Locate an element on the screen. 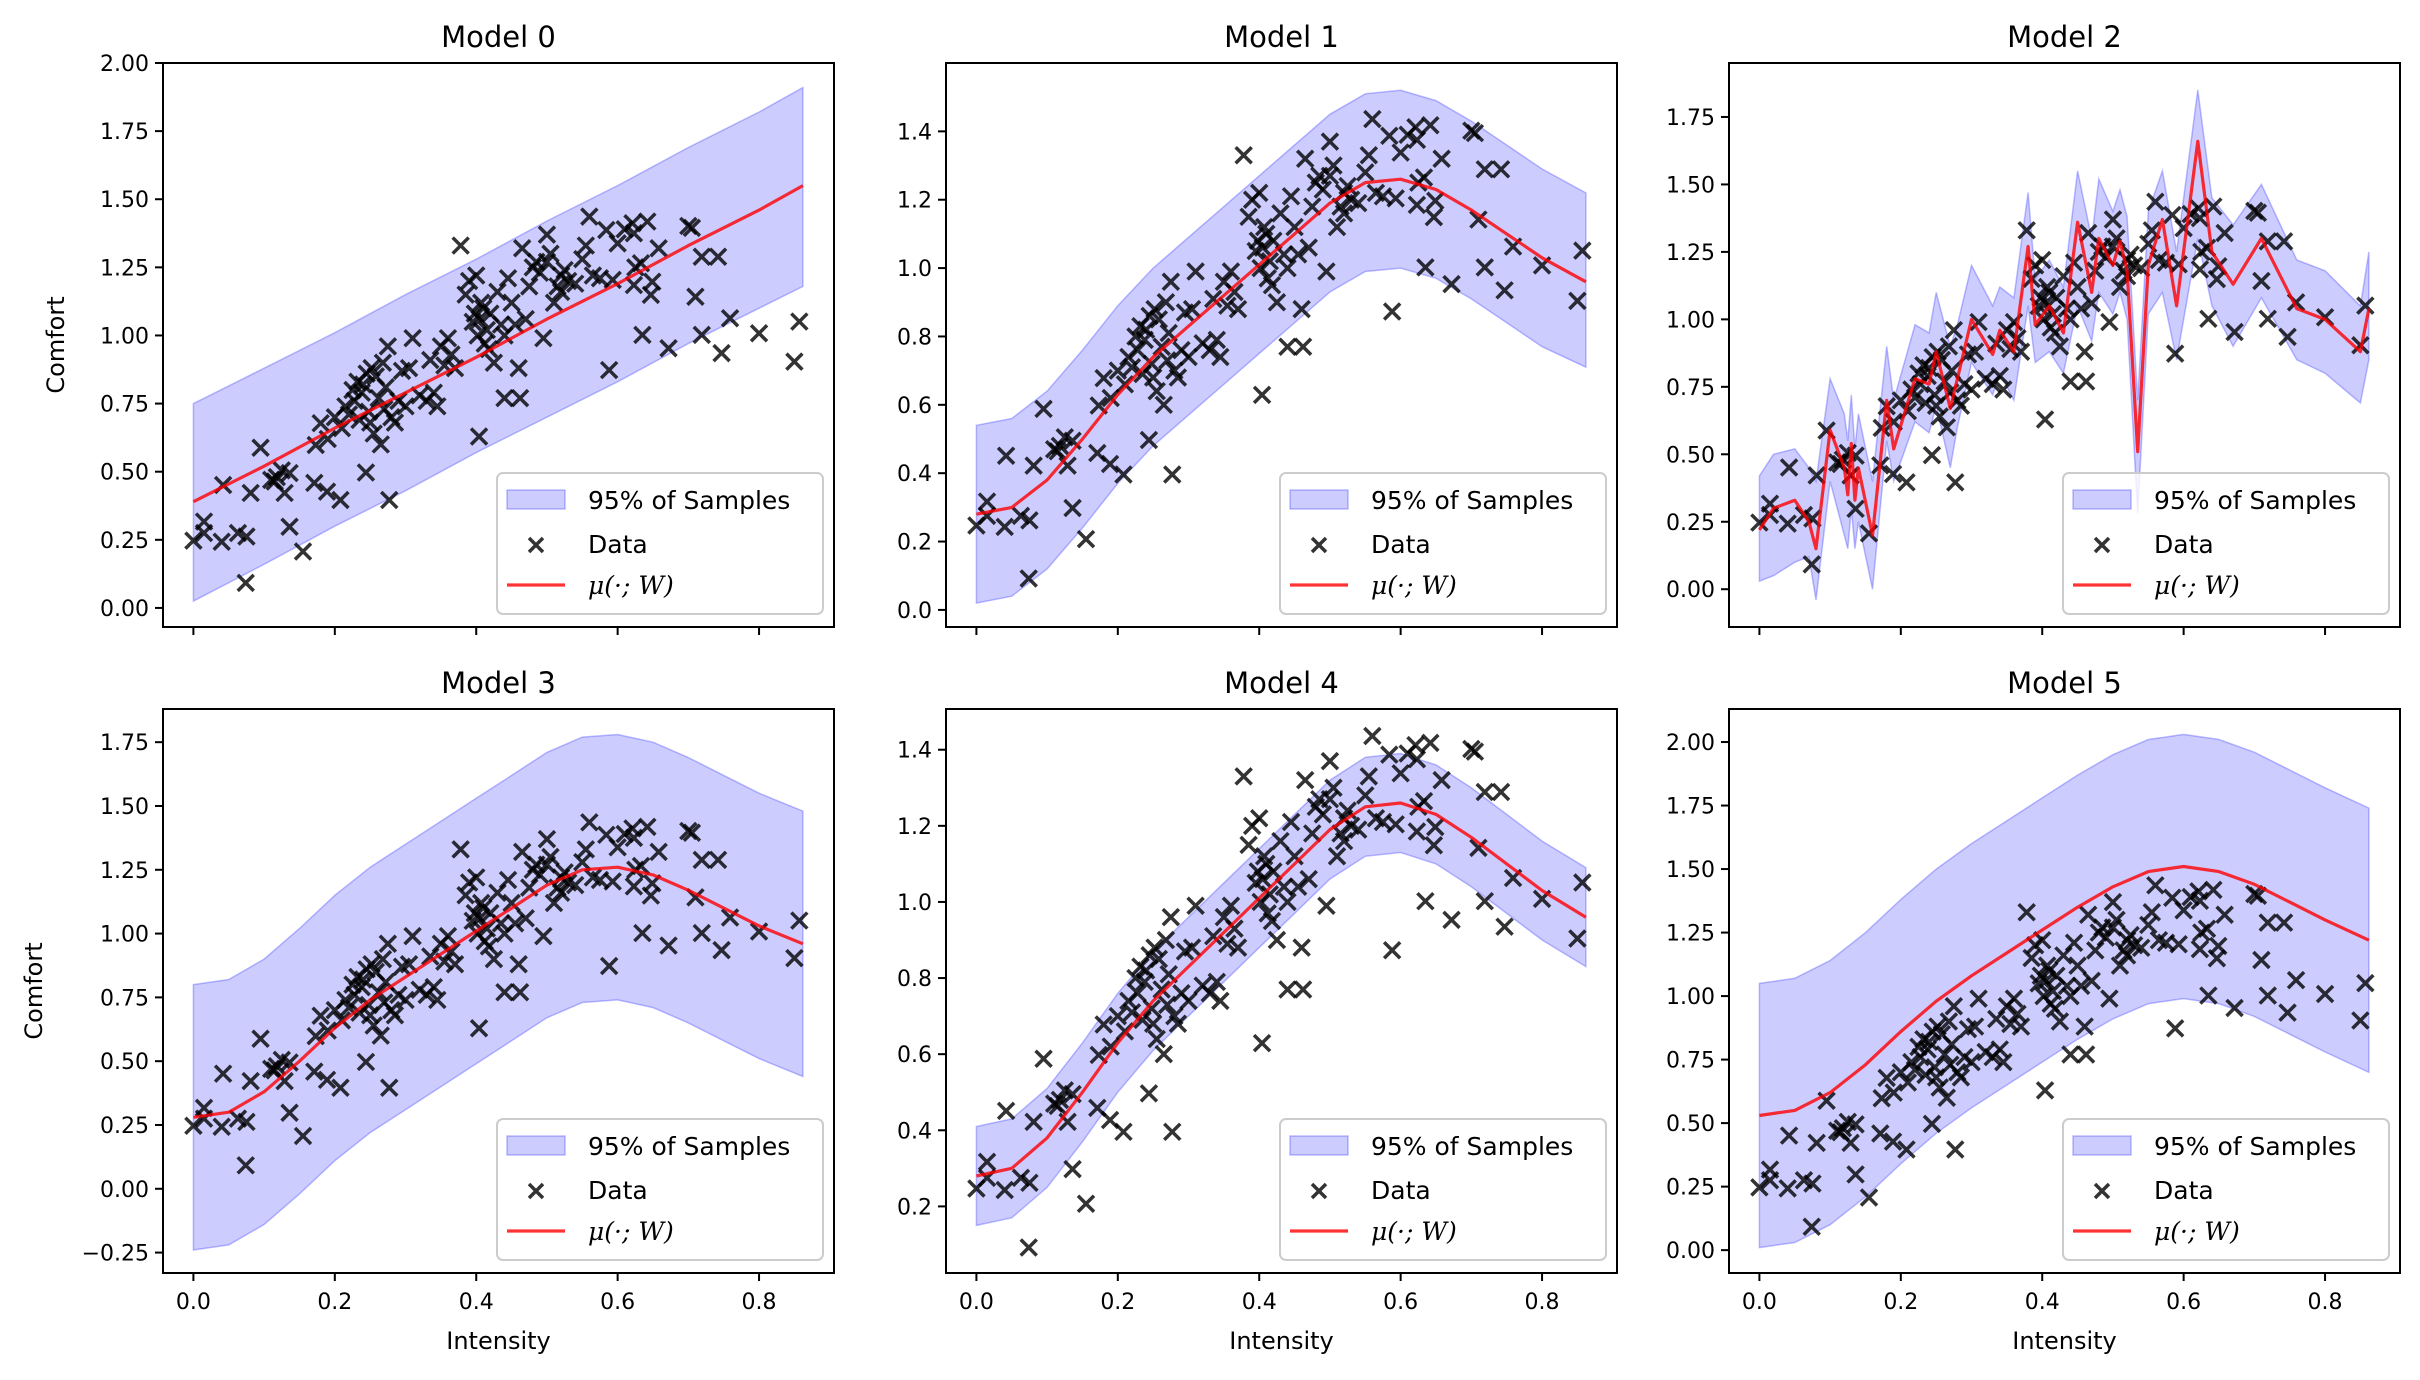  y-tick-label: 1.25 is located at coordinates (124, 871).